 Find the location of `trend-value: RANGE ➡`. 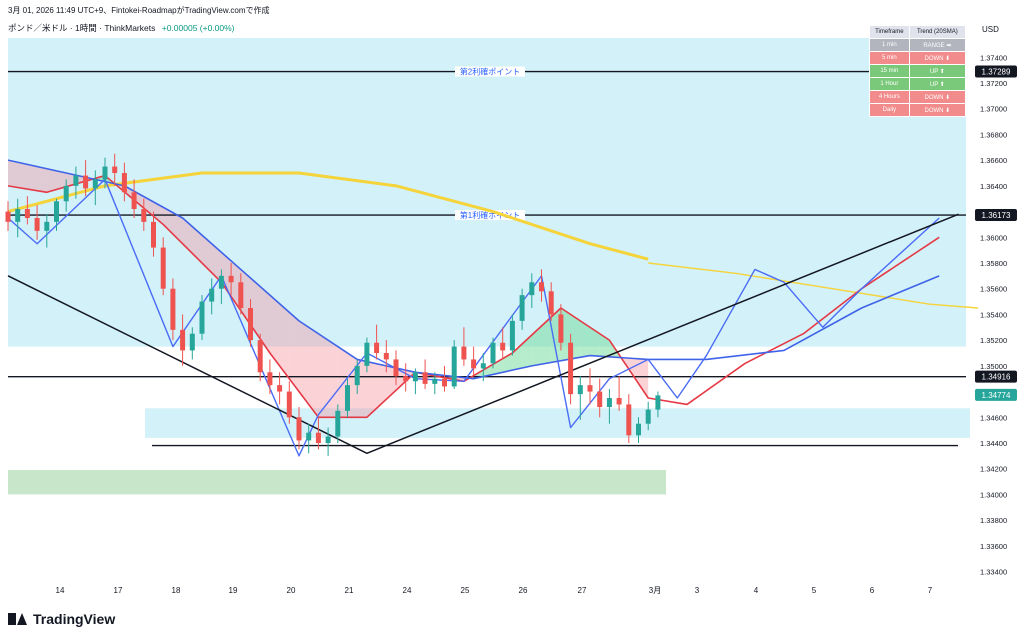

trend-value: RANGE ➡ is located at coordinates (937, 45).